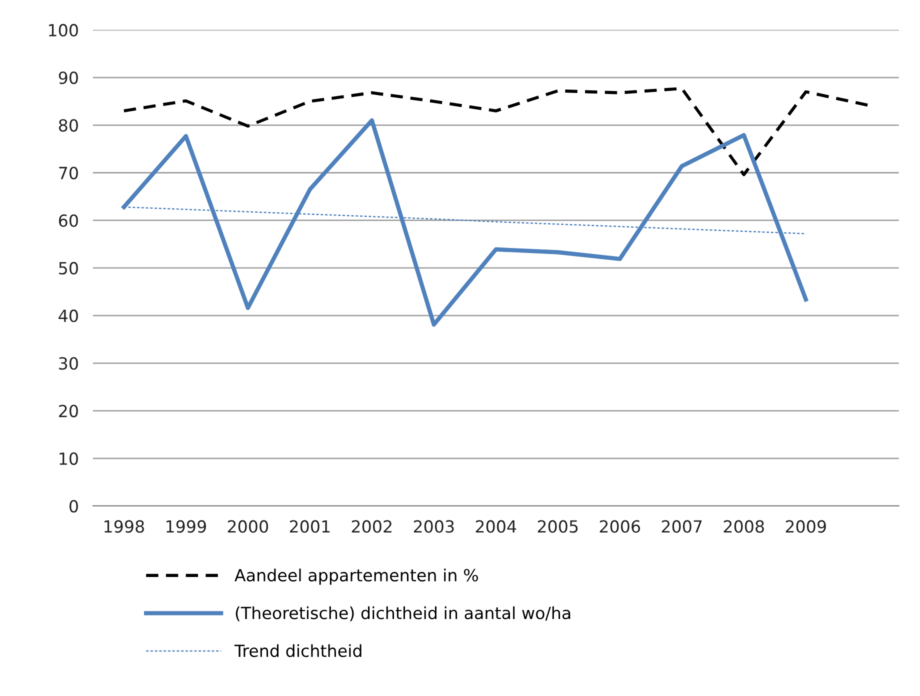 This screenshot has height=696, width=920. Describe the element at coordinates (68, 268) in the screenshot. I see `y-tick-label: 50` at that location.